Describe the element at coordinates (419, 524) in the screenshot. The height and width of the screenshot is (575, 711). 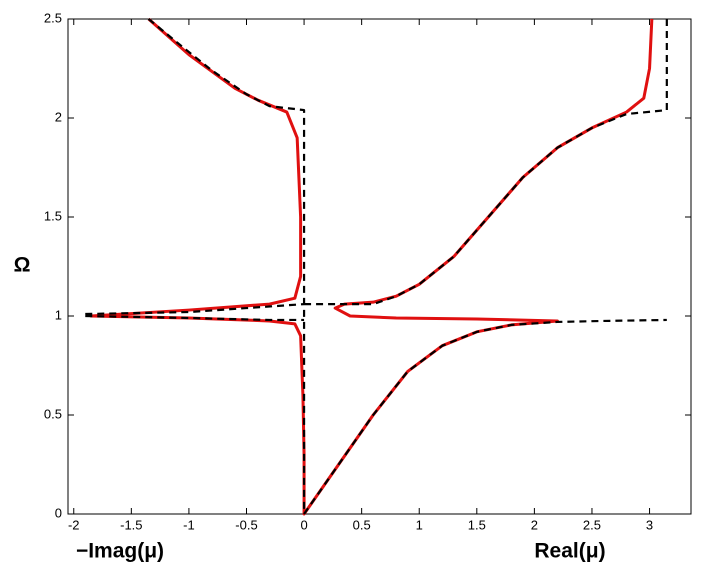
I see `x-tick-label: 1` at that location.